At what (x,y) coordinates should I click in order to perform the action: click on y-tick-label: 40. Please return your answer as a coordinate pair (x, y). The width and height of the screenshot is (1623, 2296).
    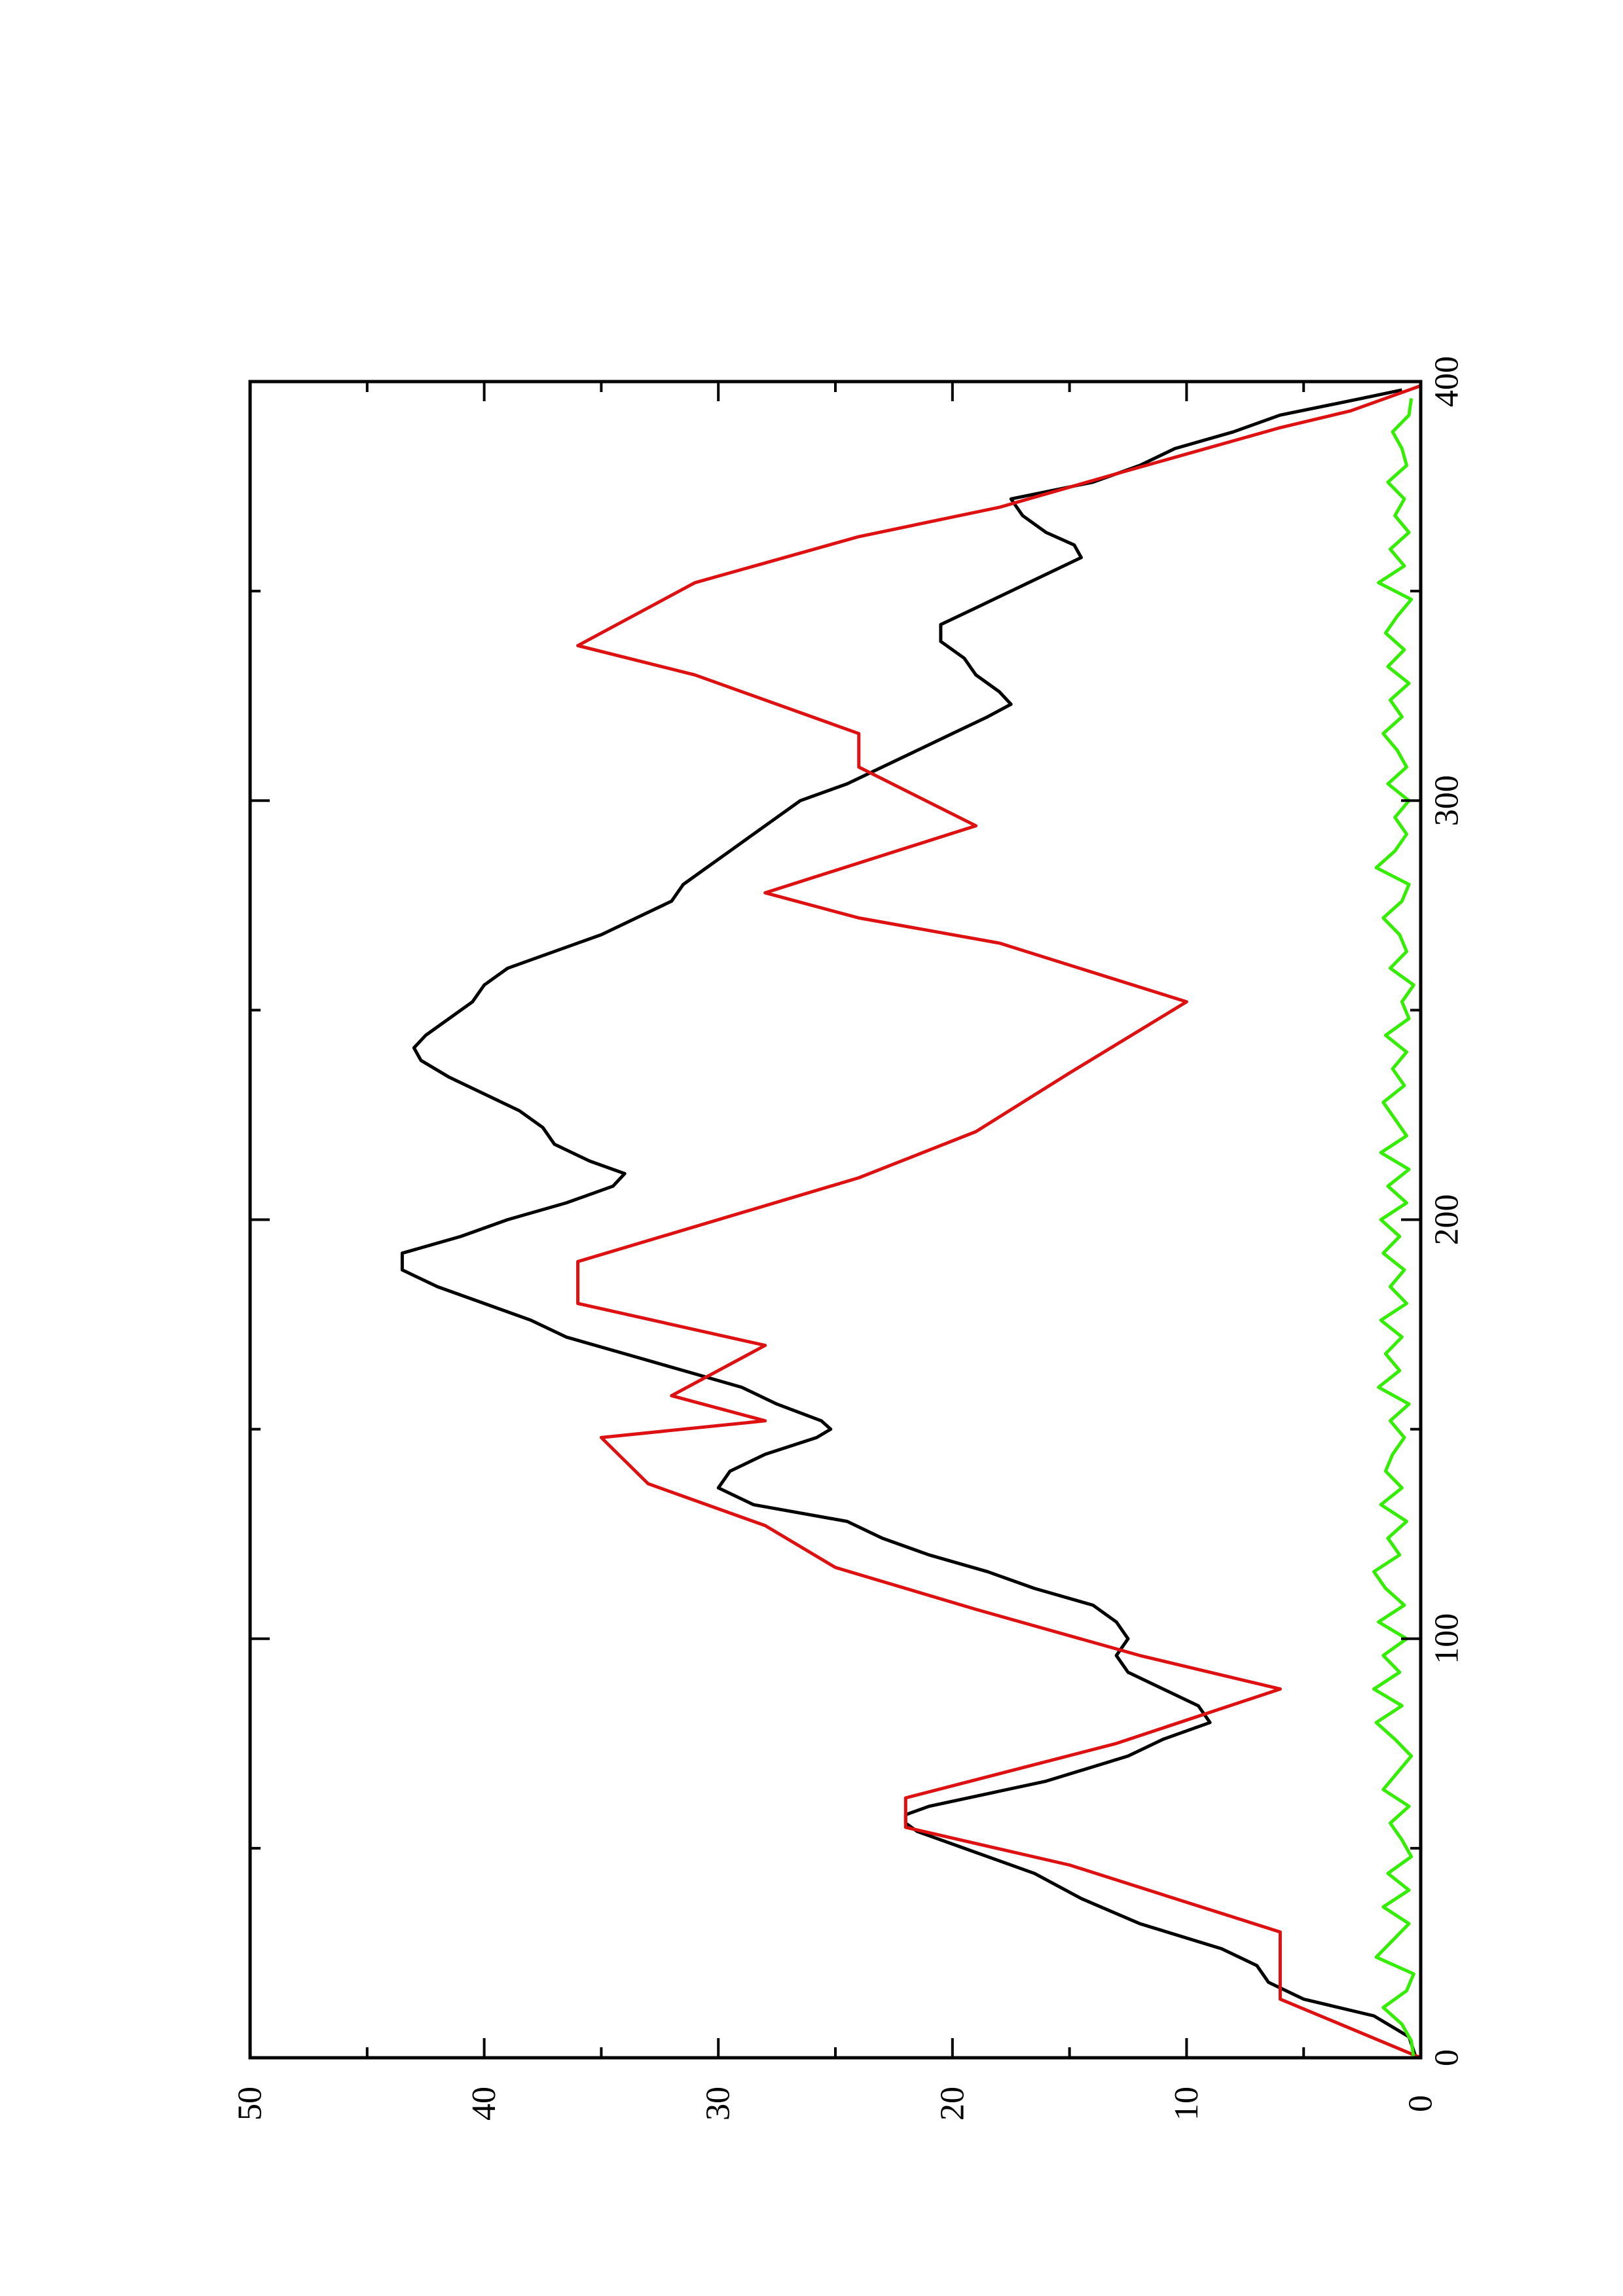
    Looking at the image, I should click on (484, 2104).